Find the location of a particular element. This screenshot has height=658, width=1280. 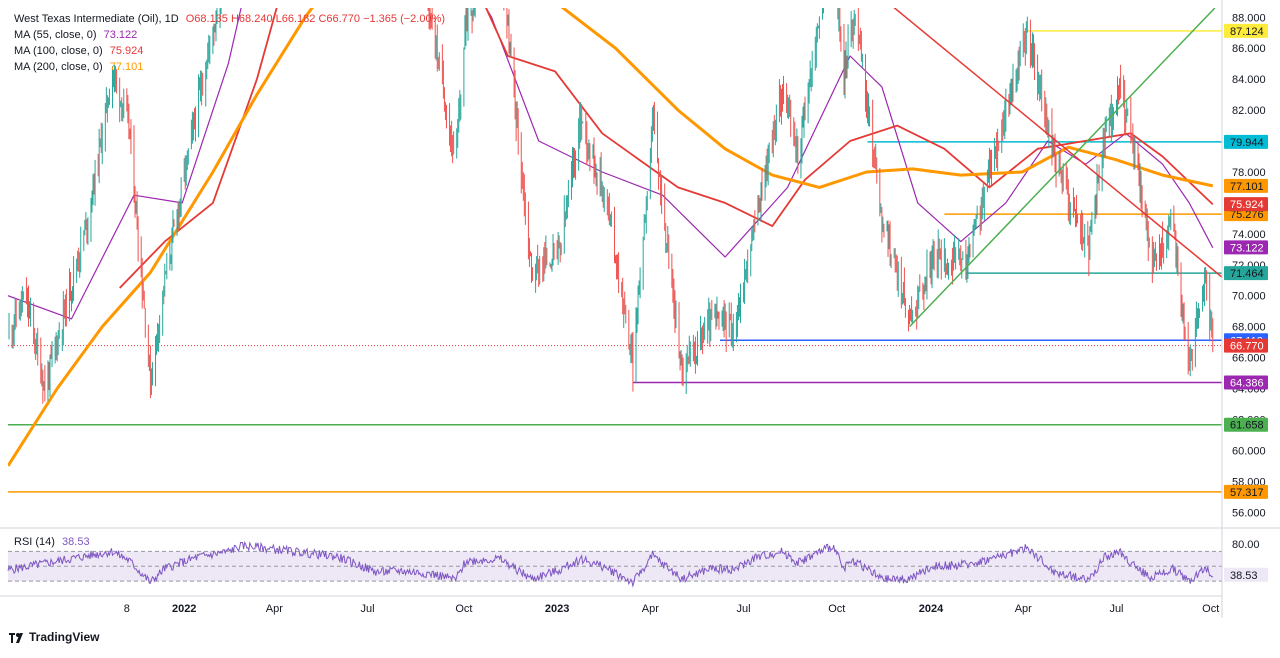

price-tick-label: 74.000 is located at coordinates (1249, 235).